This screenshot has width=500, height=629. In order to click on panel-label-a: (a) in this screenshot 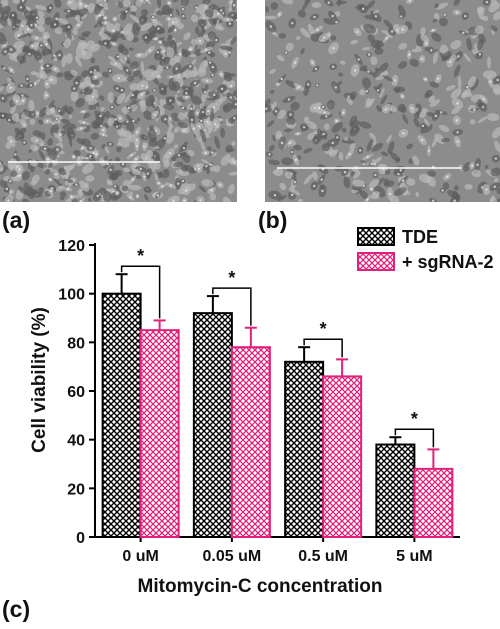, I will do `click(16, 220)`.